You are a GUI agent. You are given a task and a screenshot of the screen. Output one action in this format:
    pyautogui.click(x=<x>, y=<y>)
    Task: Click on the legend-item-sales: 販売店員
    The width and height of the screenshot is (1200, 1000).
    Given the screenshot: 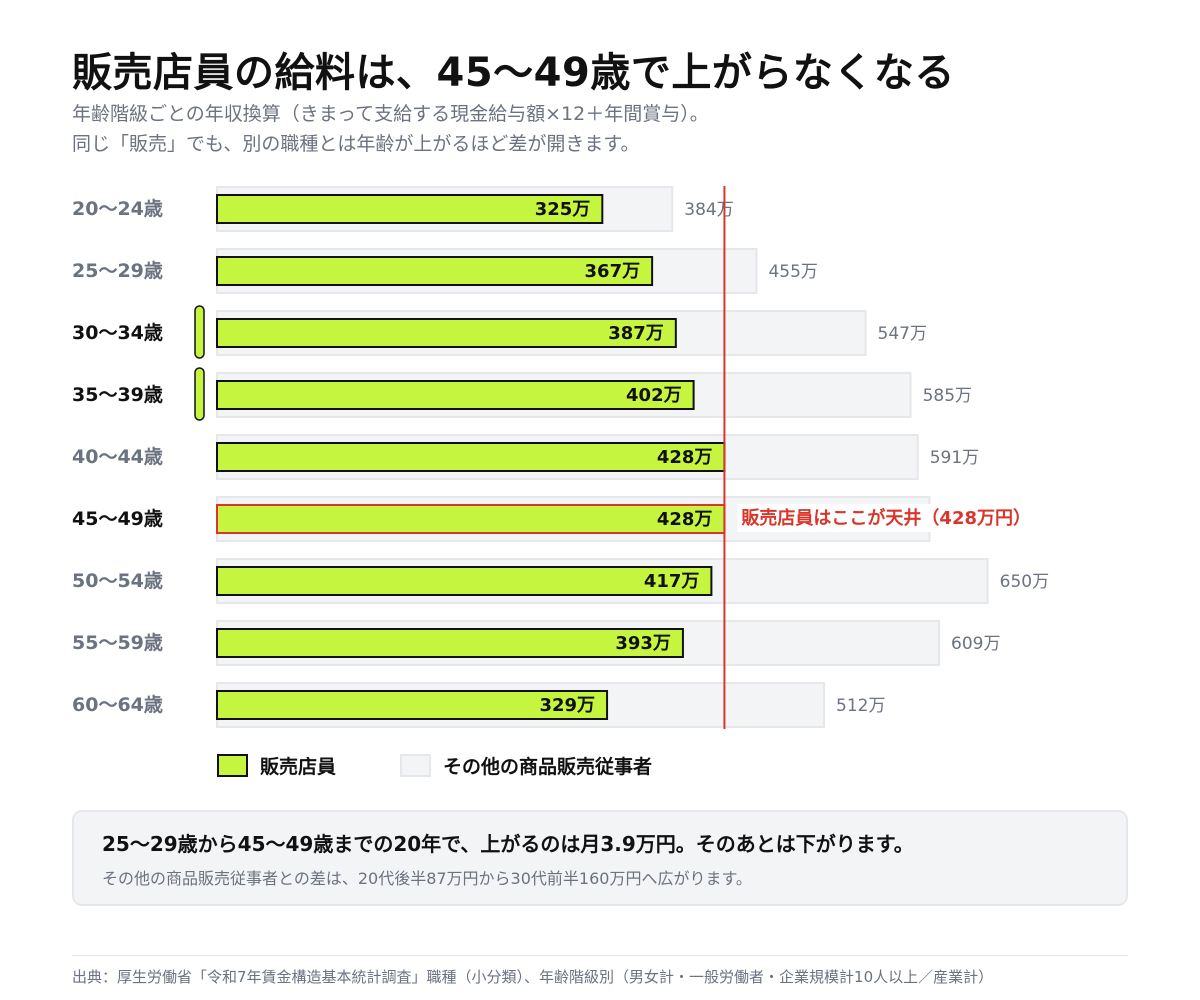 What is the action you would take?
    pyautogui.click(x=276, y=765)
    